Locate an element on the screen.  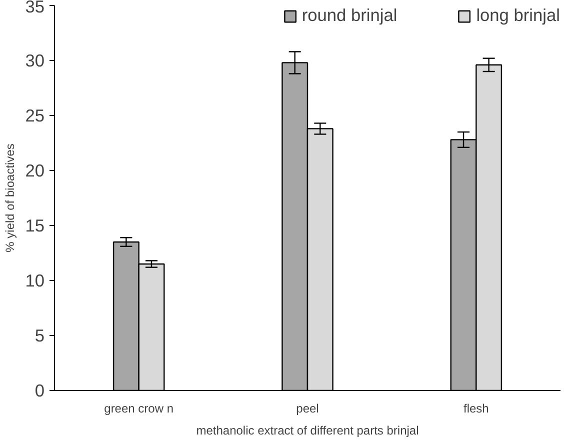
y-tick-label: 5 is located at coordinates (39, 336).